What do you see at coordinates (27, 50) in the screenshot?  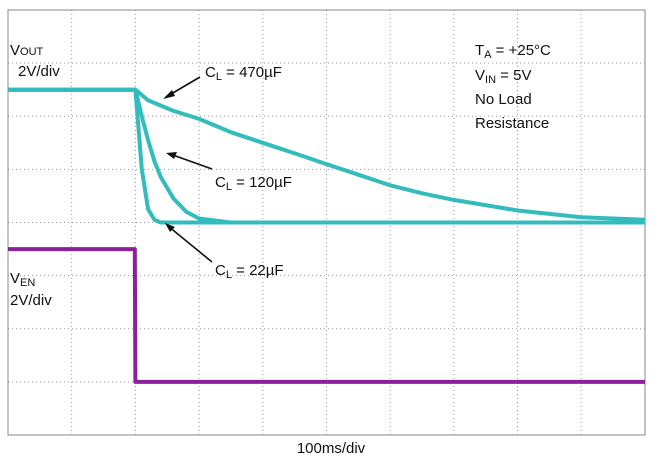 I see `annotation: VOUT` at bounding box center [27, 50].